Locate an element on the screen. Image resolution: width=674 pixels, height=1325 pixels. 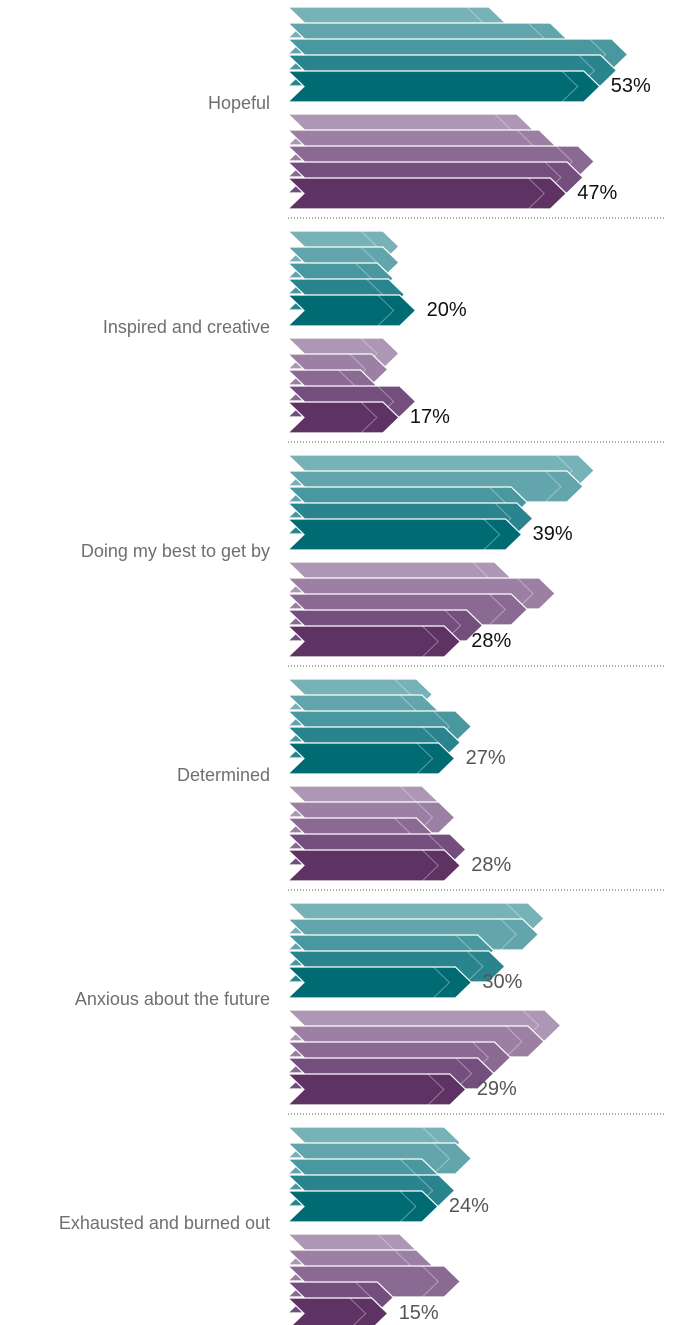
category-label-hopeful: Hopeful is located at coordinates (239, 103).